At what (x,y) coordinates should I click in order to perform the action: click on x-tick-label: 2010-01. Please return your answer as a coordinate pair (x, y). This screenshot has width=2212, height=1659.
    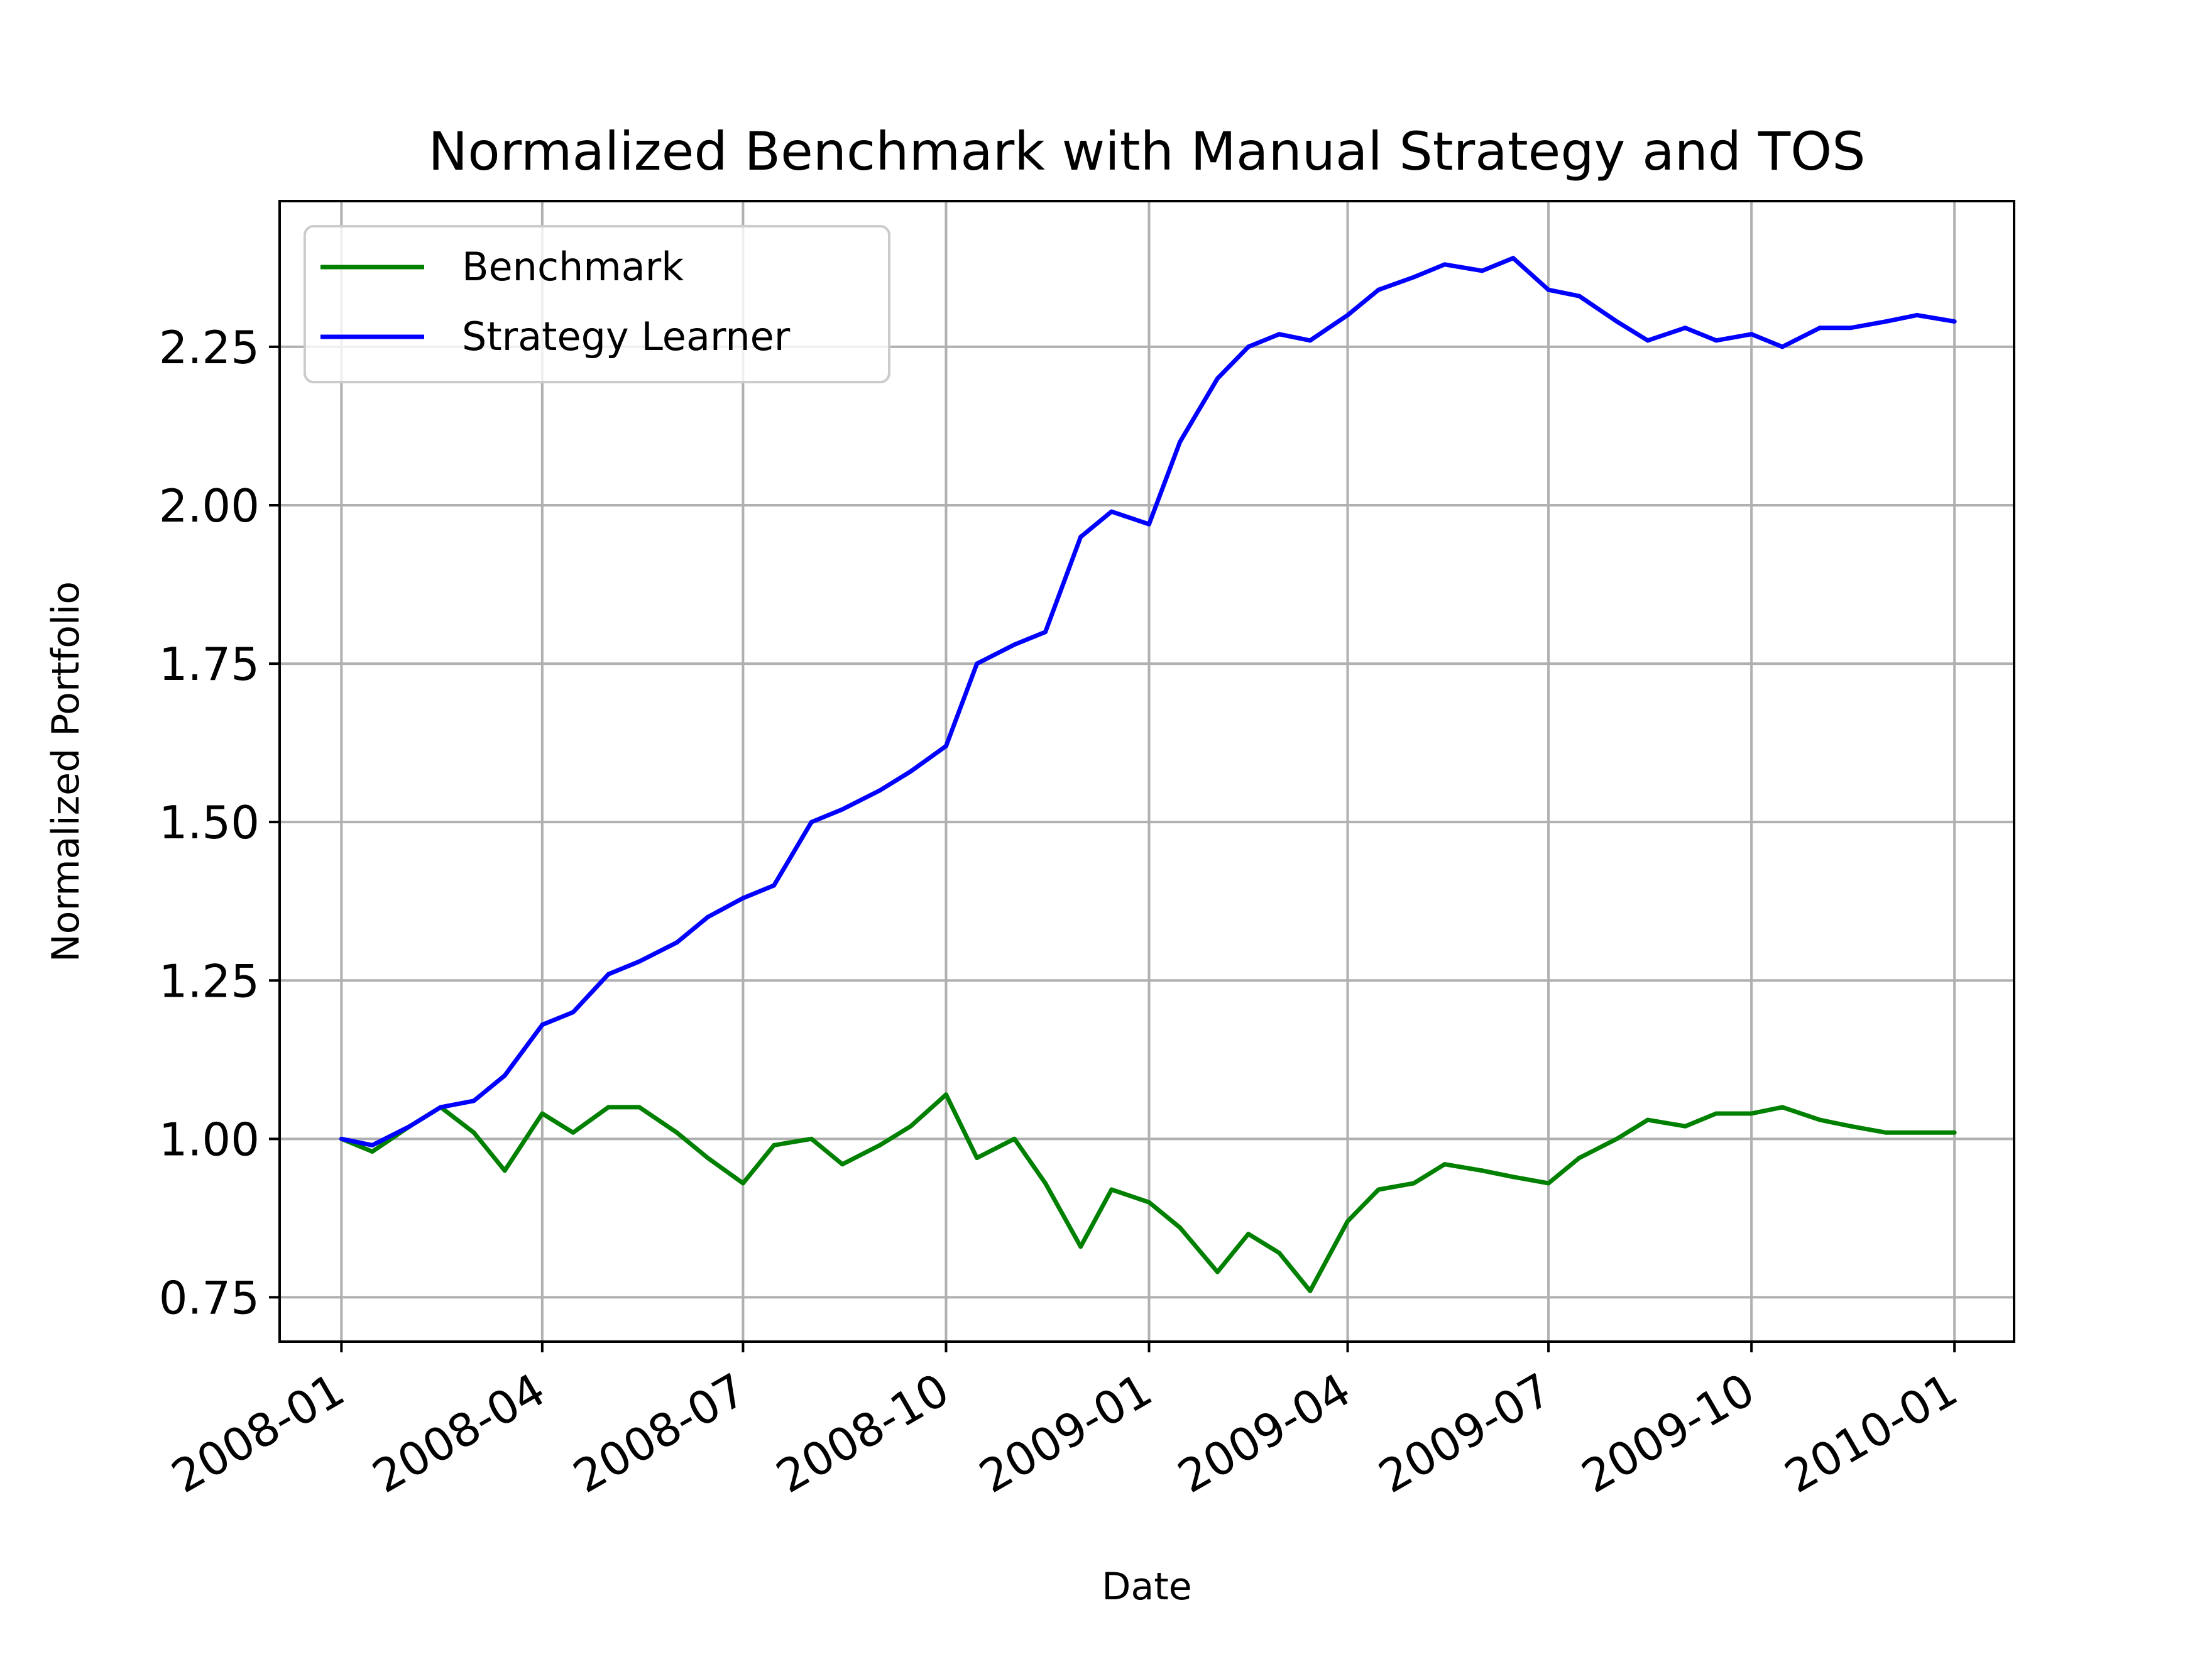
    Looking at the image, I should click on (1871, 1433).